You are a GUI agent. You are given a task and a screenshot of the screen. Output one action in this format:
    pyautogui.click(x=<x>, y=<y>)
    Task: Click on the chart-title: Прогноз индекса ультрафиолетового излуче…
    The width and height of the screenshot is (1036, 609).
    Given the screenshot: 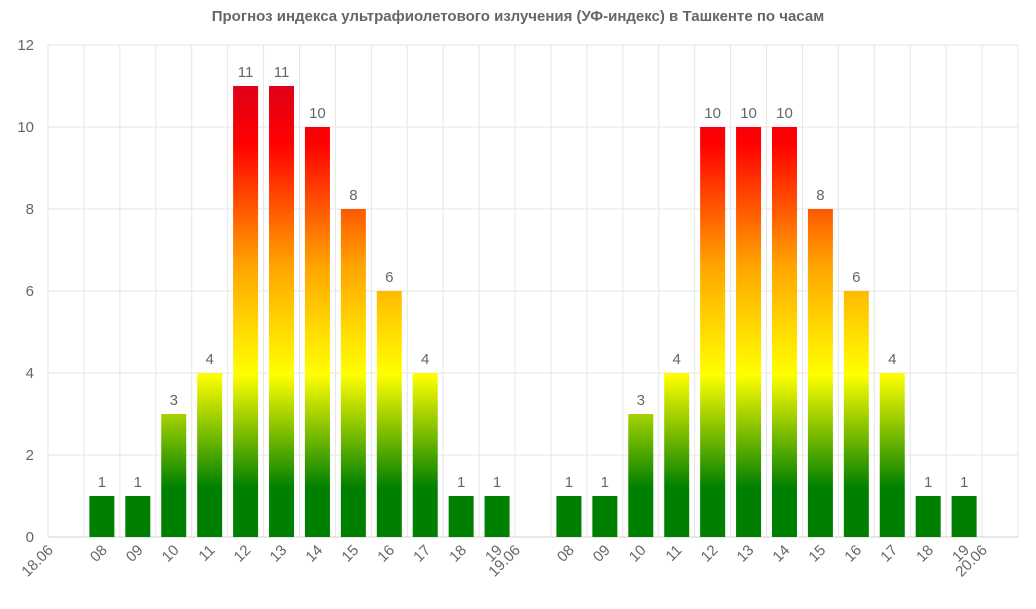 What is the action you would take?
    pyautogui.click(x=518, y=16)
    